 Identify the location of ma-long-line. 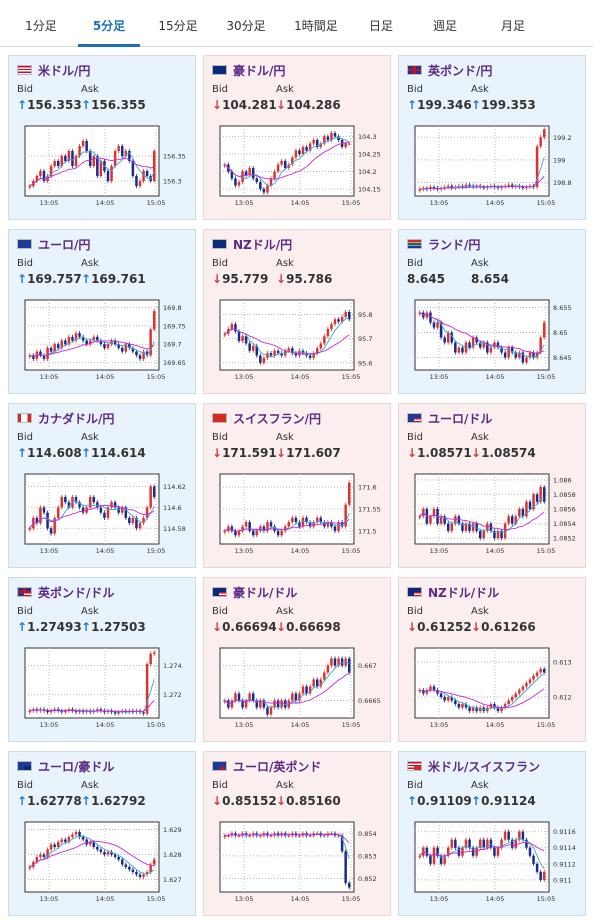
(92, 172).